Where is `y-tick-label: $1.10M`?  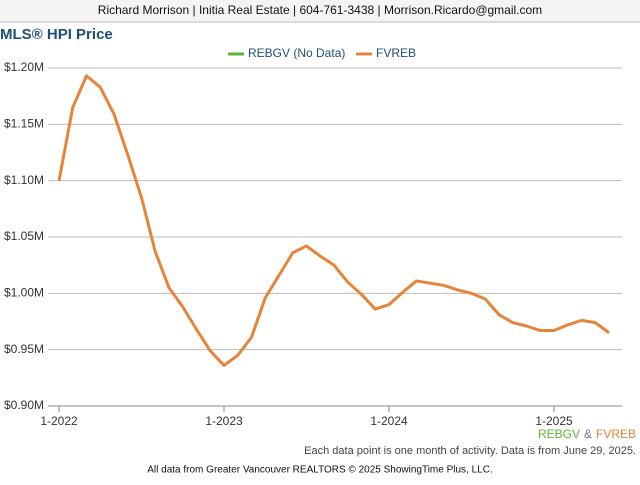
y-tick-label: $1.10M is located at coordinates (24, 180).